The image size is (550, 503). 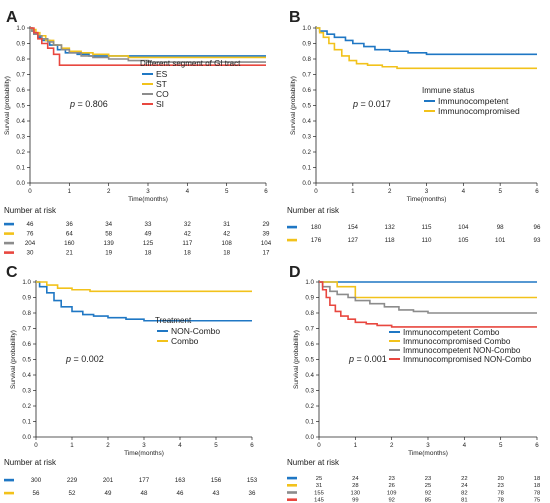 I want to click on risk-count: 30, so click(x=30, y=253).